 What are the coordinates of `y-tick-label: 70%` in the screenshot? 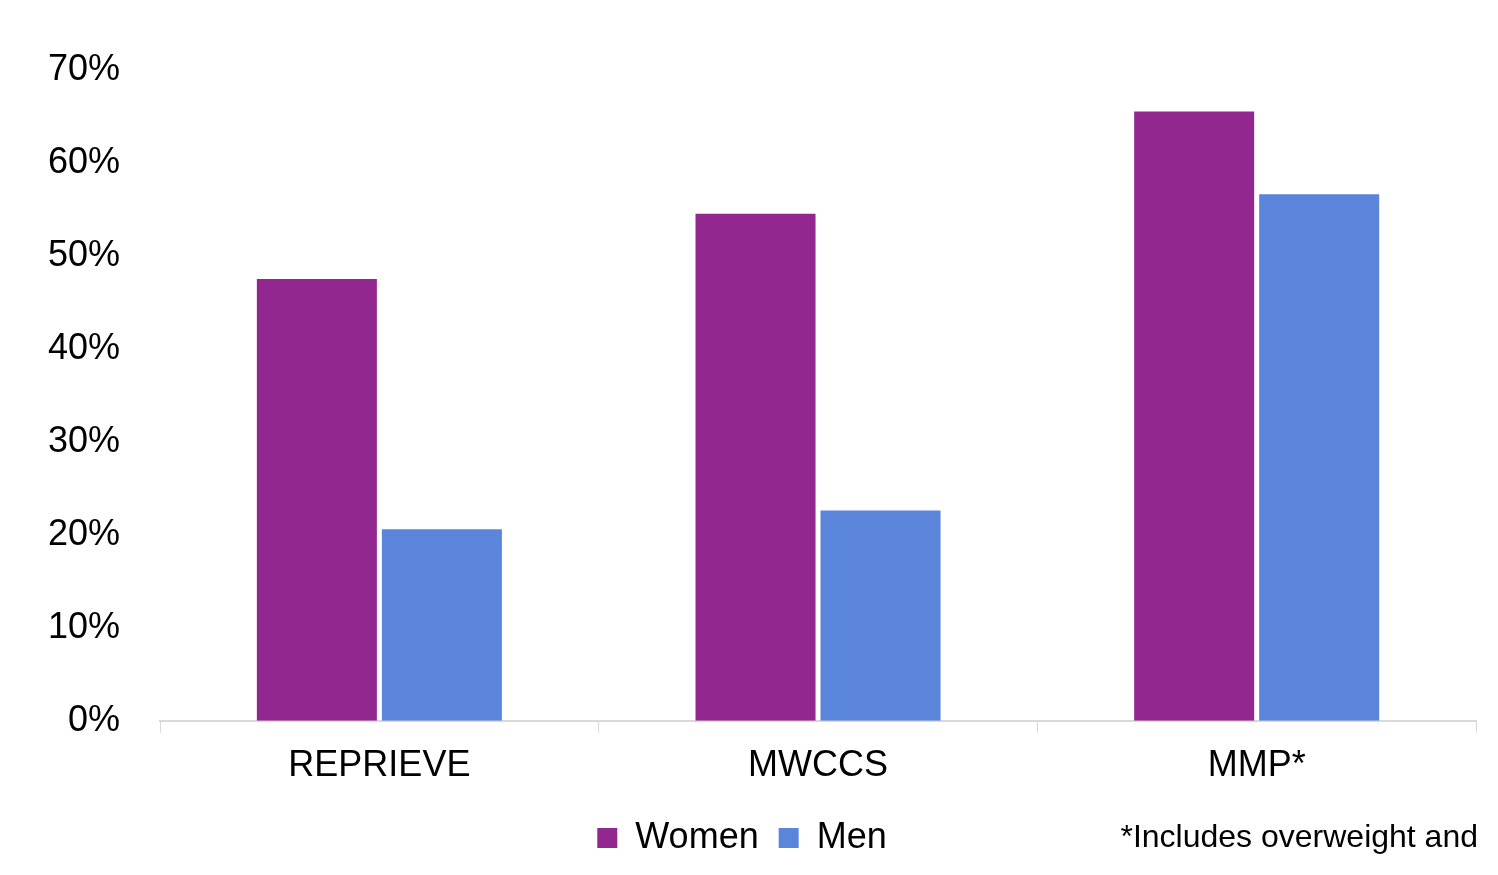 It's located at (84, 67).